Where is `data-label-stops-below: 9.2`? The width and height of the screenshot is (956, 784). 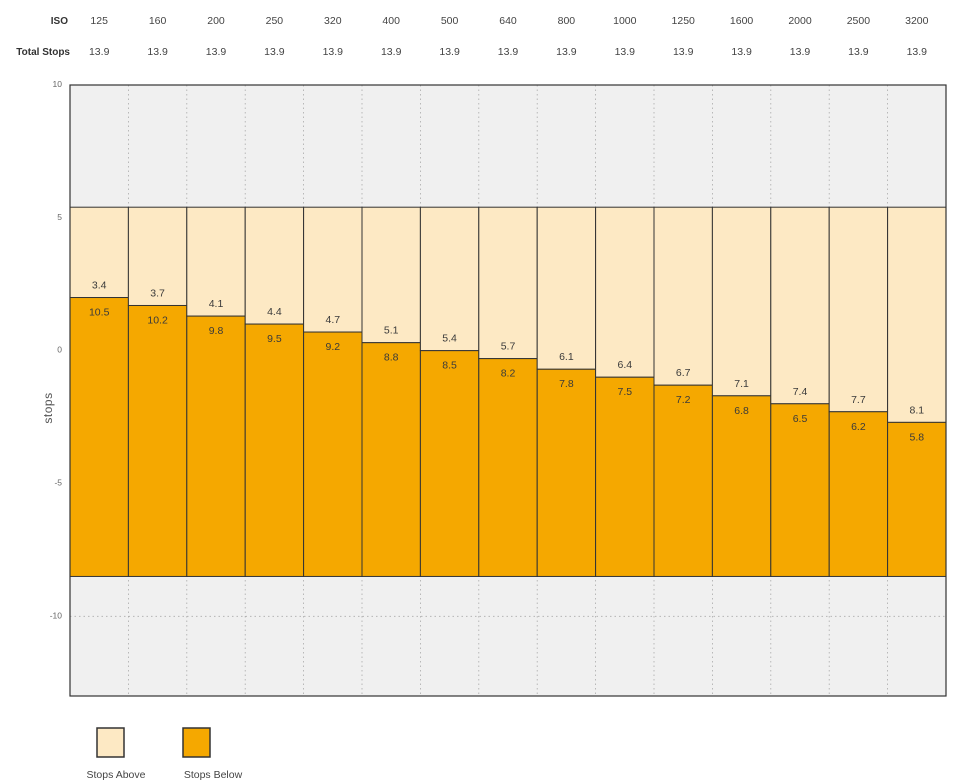 data-label-stops-below: 9.2 is located at coordinates (332, 347).